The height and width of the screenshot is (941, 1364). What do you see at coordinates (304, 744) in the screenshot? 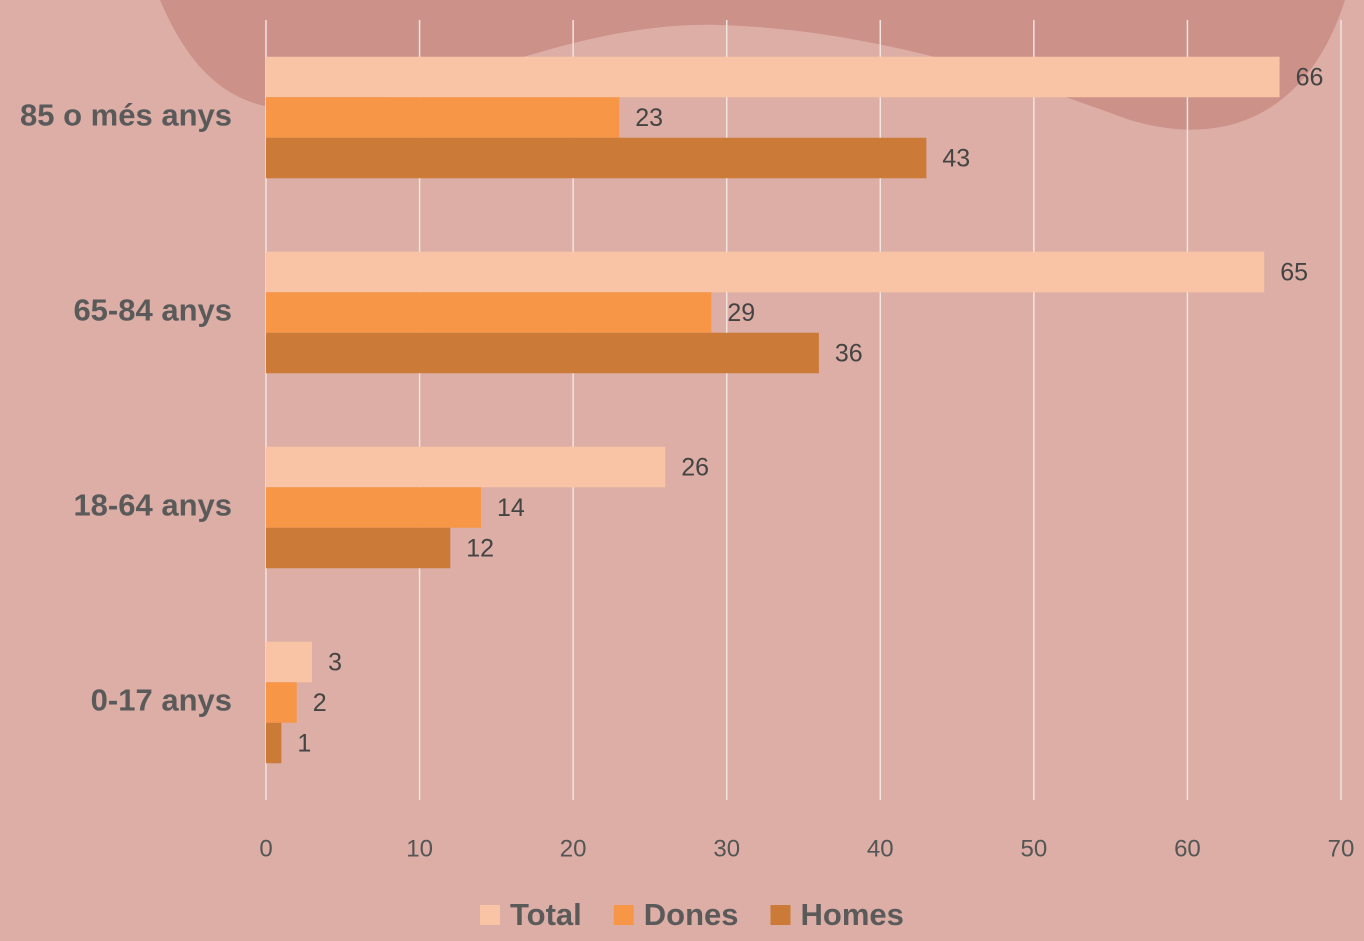
I see `data-label: 1` at bounding box center [304, 744].